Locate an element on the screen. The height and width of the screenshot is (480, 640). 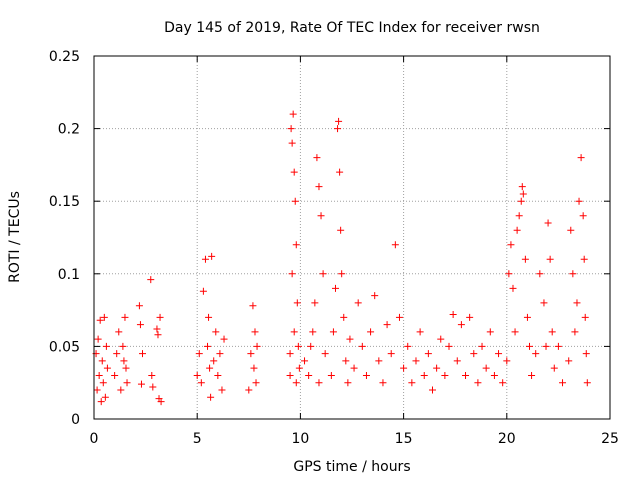
y-tick-label: 0.25 is located at coordinates (64, 57).